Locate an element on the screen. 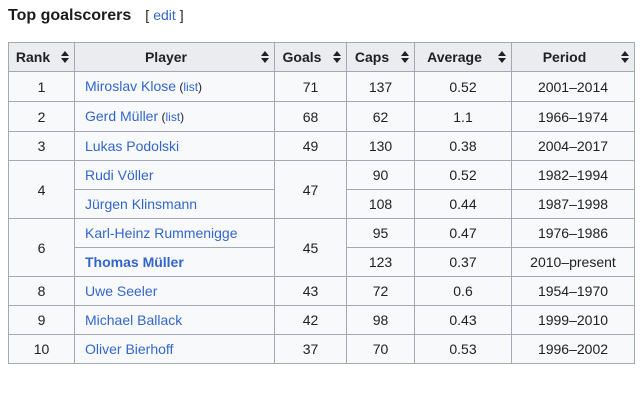 The image size is (640, 400). period-cell: 1976–1986 is located at coordinates (573, 233).